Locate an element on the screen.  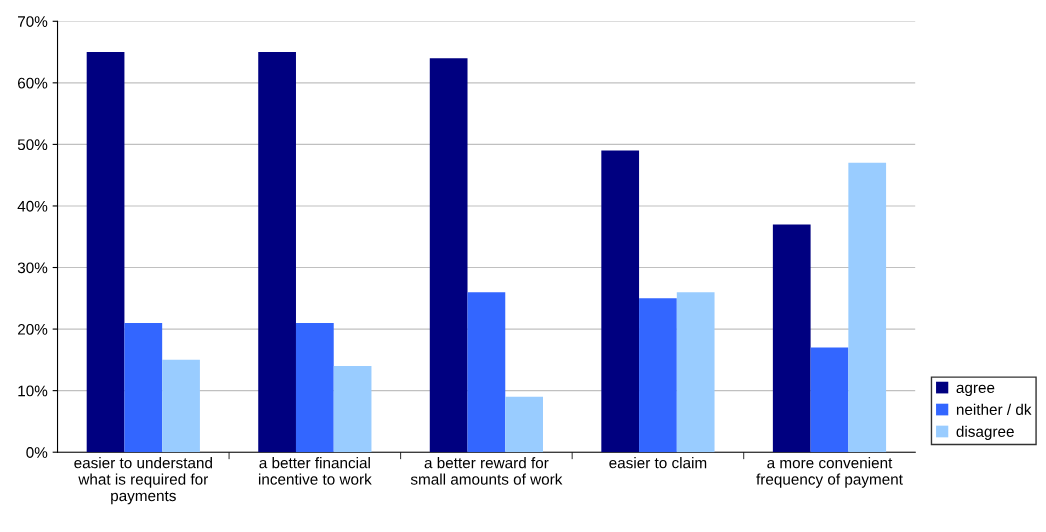
x-tick-label: easier to understand what is required for payments is located at coordinates (143, 481).